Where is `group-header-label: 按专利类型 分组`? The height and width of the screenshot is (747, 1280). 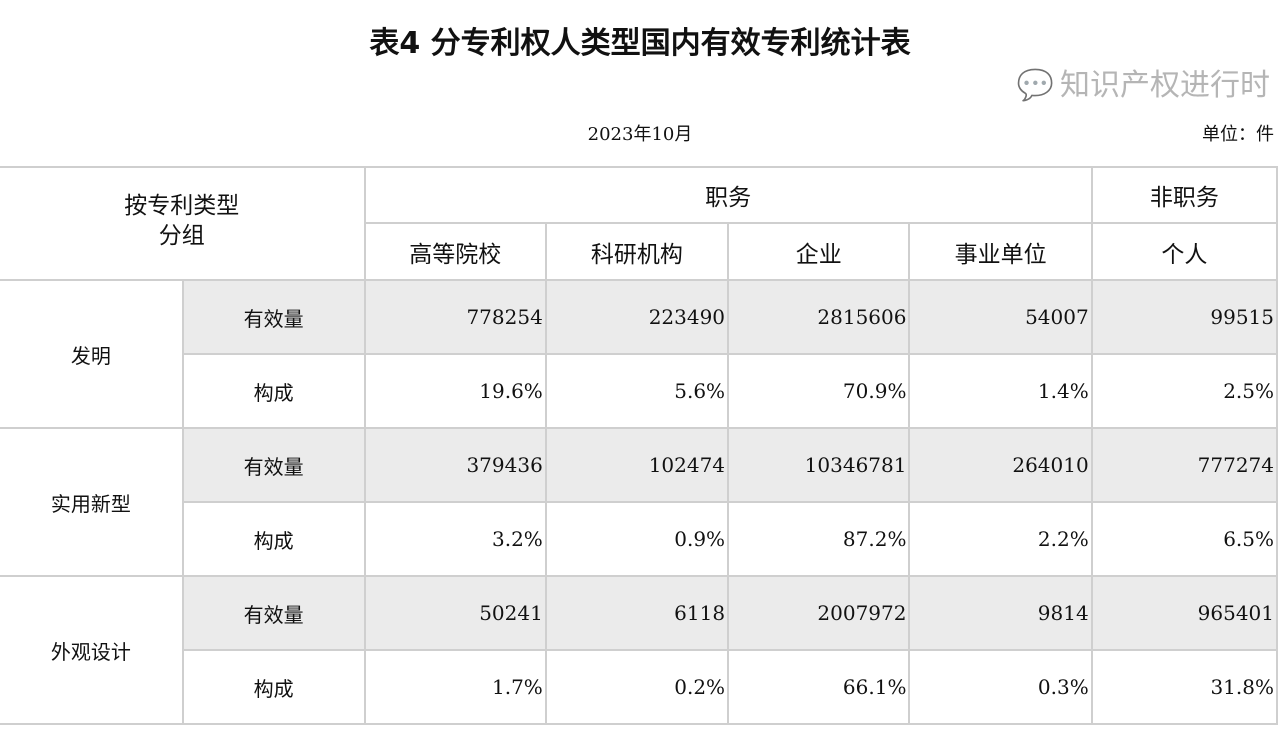 group-header-label: 按专利类型 分组 is located at coordinates (182, 220).